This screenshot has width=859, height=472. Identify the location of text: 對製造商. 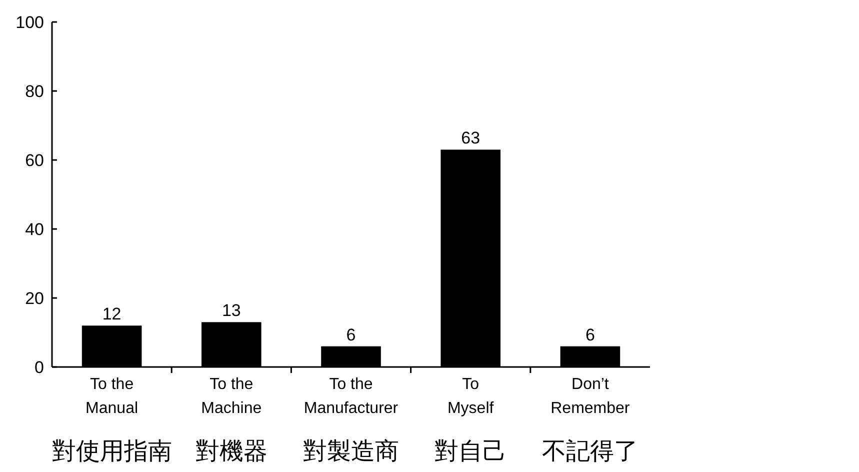
(351, 451).